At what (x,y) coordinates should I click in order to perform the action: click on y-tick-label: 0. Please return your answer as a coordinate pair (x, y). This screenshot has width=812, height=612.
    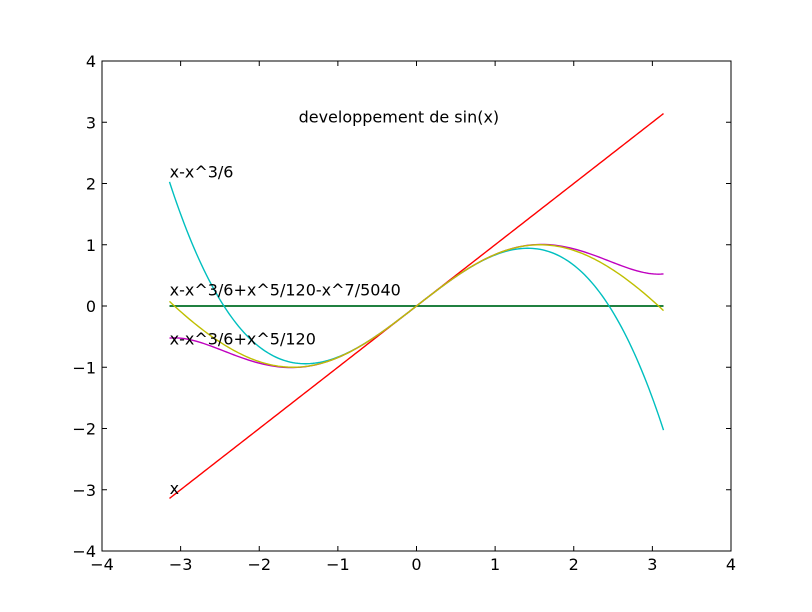
    Looking at the image, I should click on (91, 306).